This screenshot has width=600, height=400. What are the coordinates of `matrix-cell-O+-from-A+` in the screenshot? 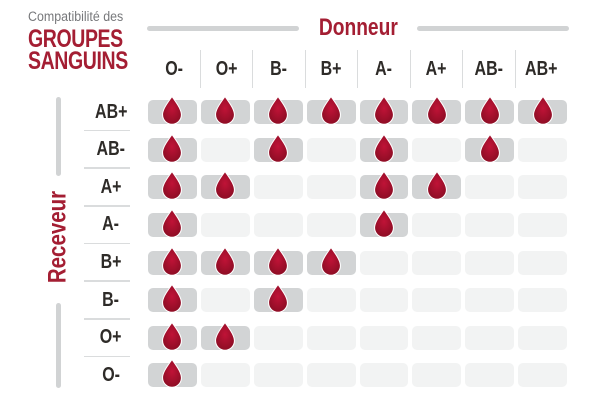 It's located at (437, 337).